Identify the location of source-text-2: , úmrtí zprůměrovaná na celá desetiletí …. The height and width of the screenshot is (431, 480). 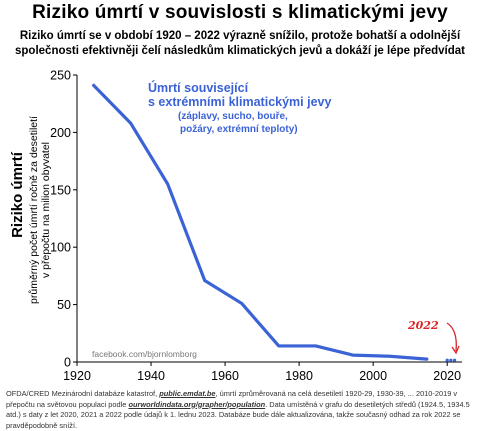
(232, 399).